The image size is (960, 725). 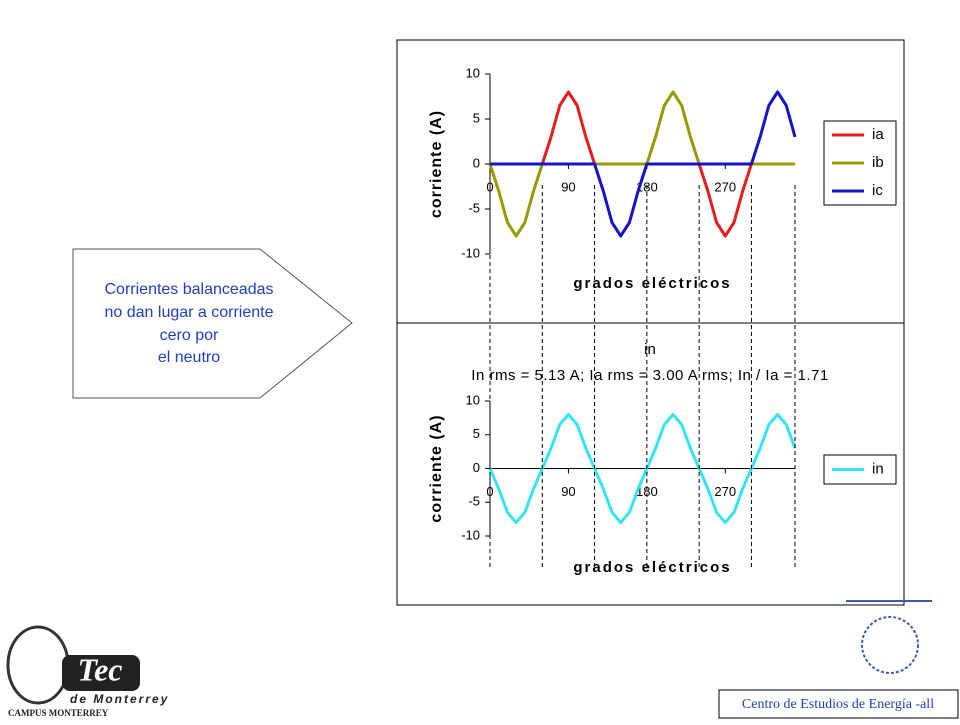 What do you see at coordinates (877, 190) in the screenshot?
I see `legend-label: ic` at bounding box center [877, 190].